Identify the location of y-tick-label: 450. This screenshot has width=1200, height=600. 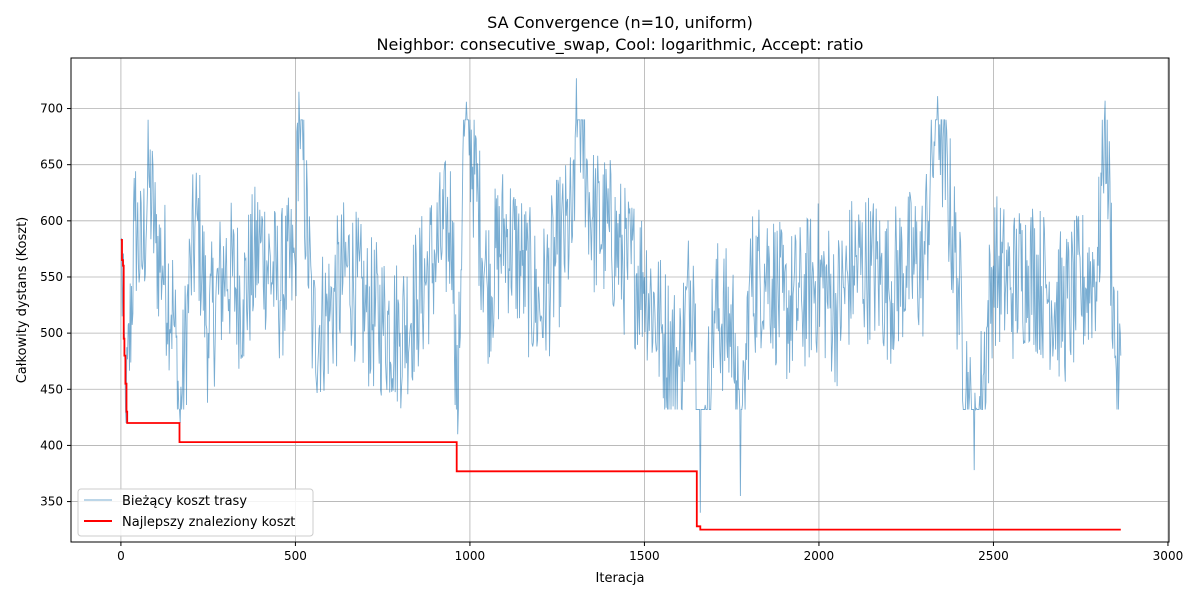
(51, 389).